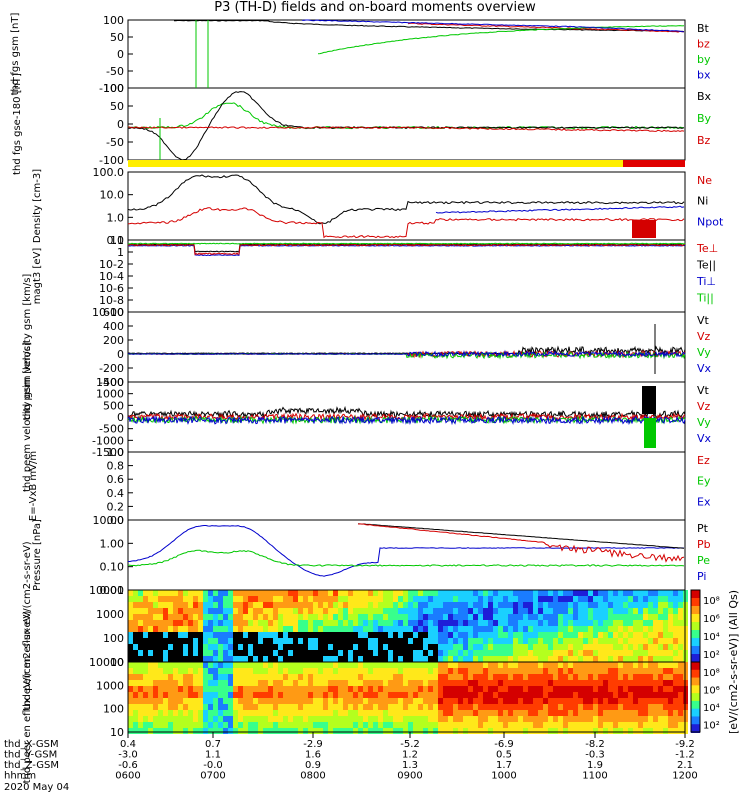  I want to click on y-tick-label: 0.2, so click(116, 506).